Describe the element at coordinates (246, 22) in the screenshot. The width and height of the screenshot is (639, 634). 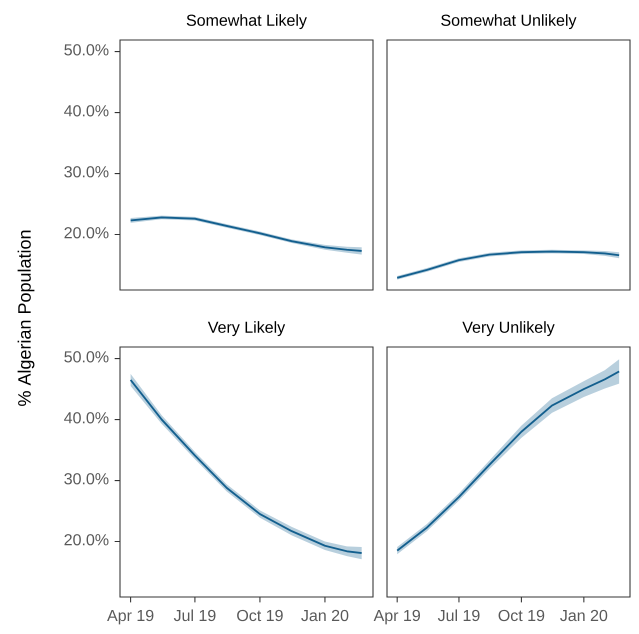
I see `chart-title: Somewhat Likely` at that location.